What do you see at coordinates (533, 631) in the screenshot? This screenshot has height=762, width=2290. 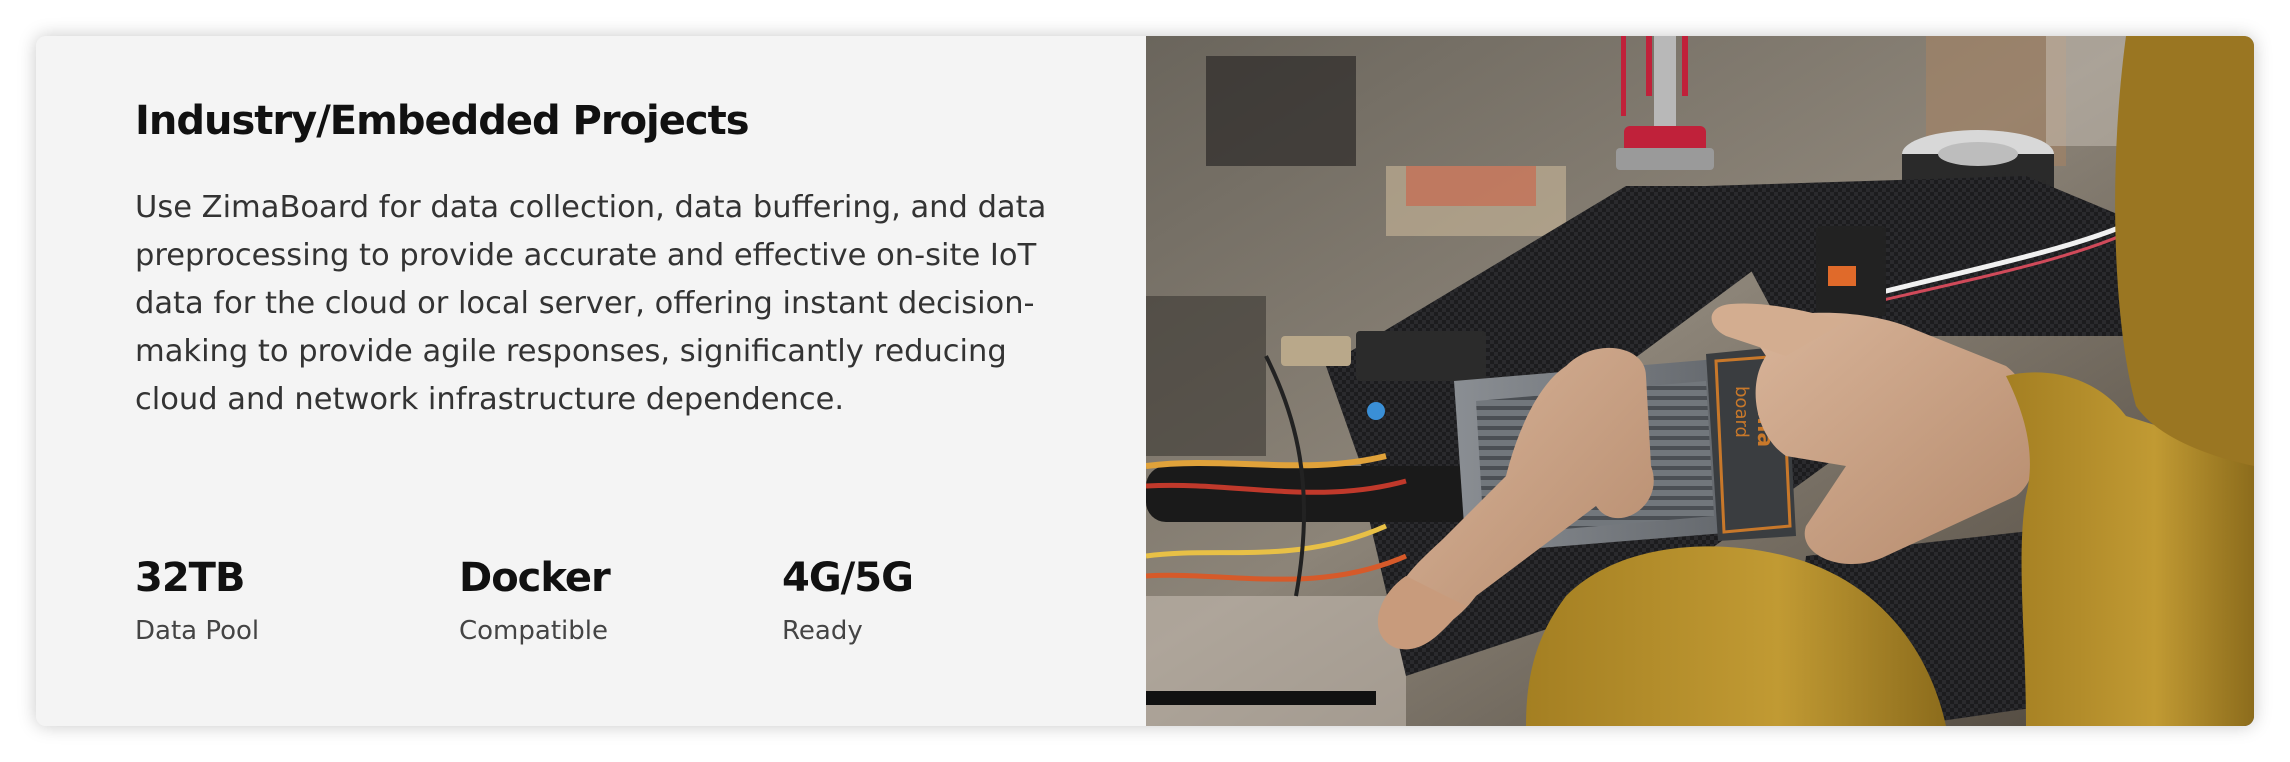 I see `stat-label: Compatible` at bounding box center [533, 631].